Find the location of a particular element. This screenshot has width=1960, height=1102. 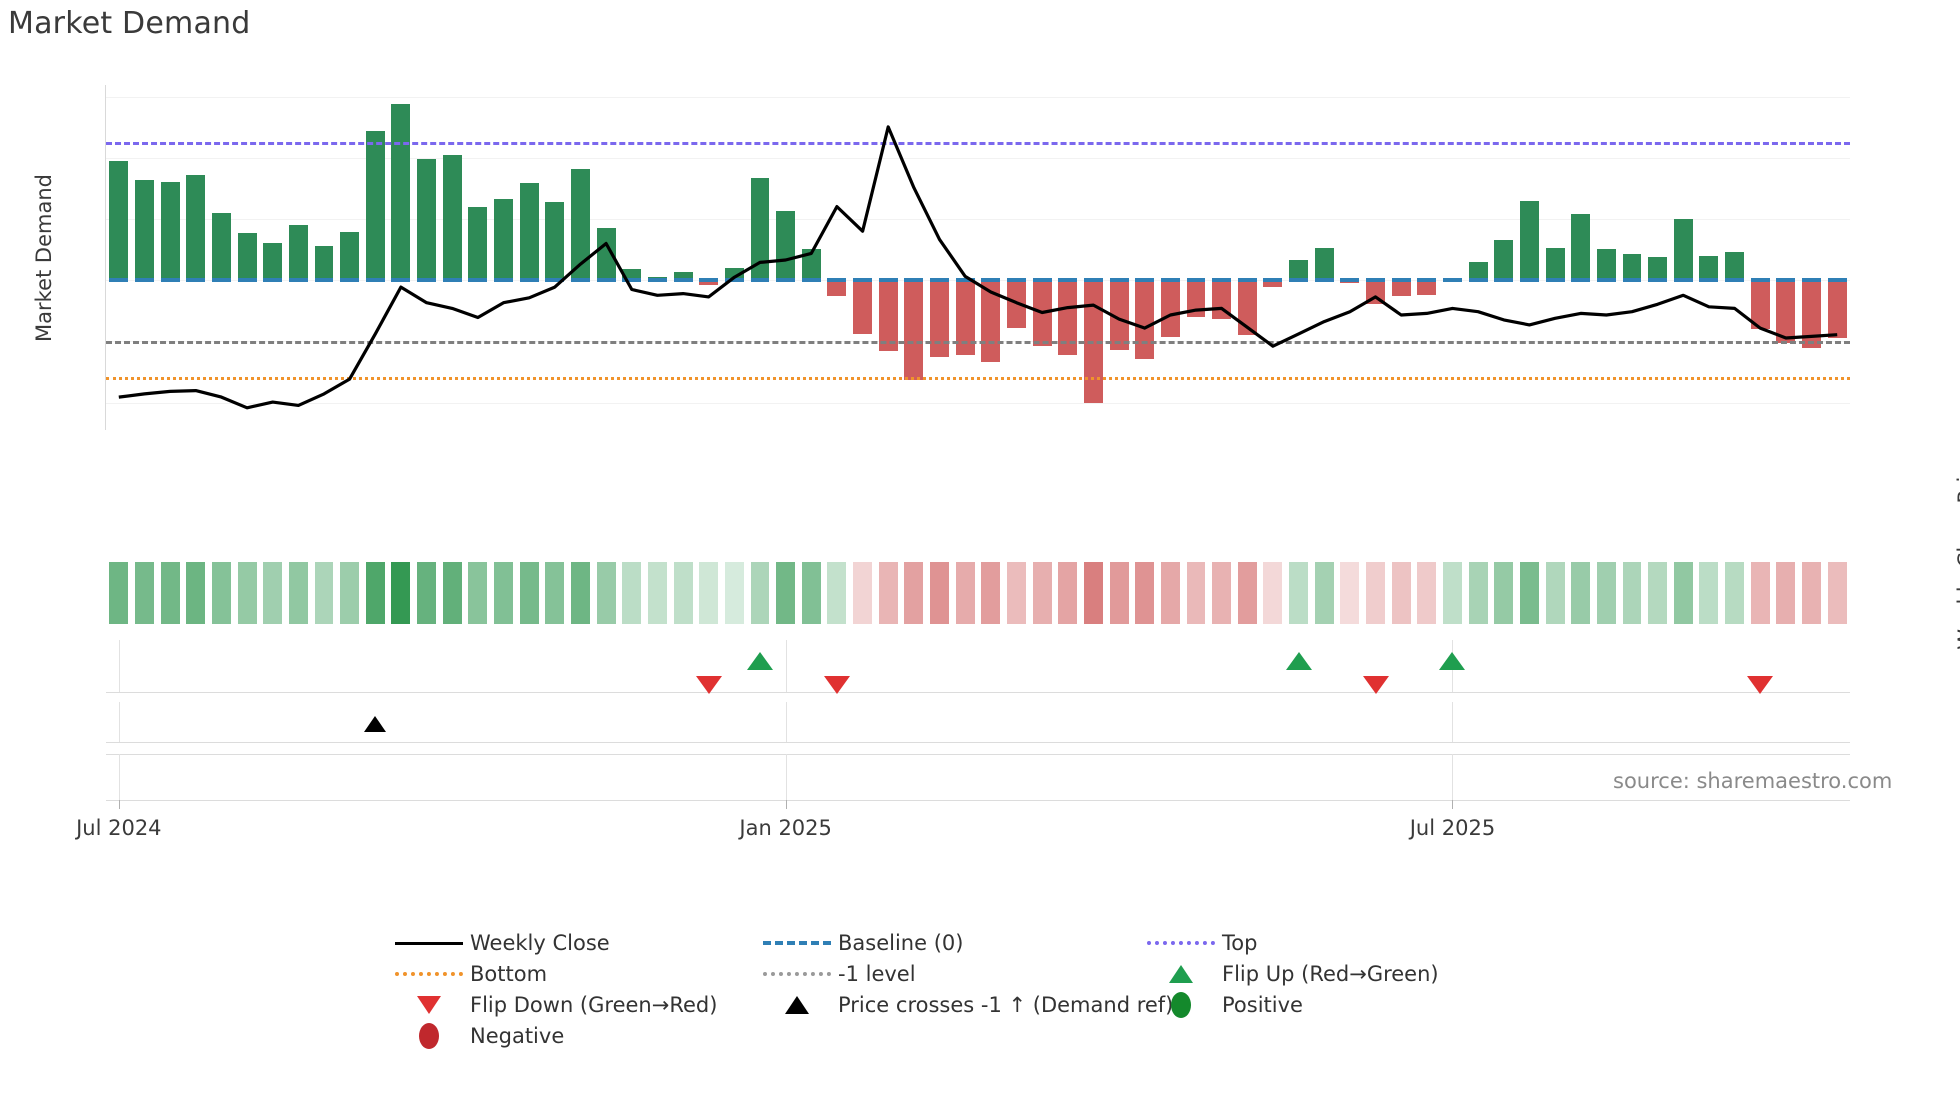

legend-item-label: Price crosses -1 ↑ (Demand ref) is located at coordinates (1006, 1005).